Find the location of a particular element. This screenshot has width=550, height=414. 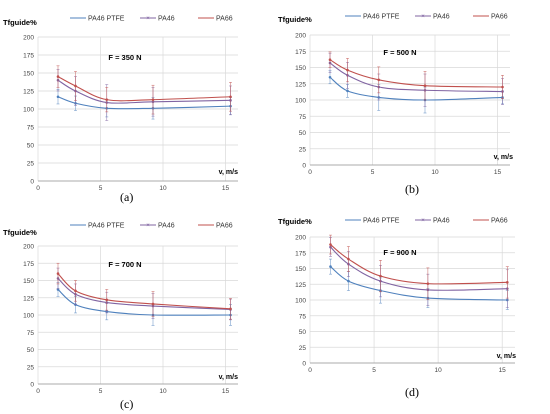

panel-label-c: (c) is located at coordinates (127, 404).